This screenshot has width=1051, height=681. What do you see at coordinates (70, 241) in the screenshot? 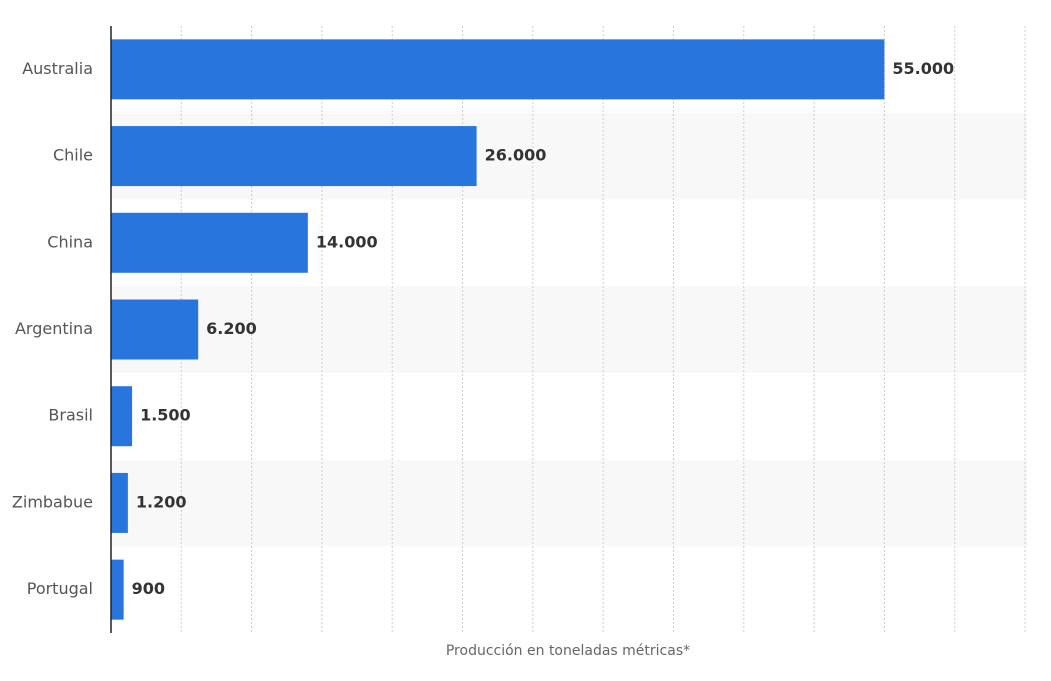
I see `y-tick-label: China` at bounding box center [70, 241].